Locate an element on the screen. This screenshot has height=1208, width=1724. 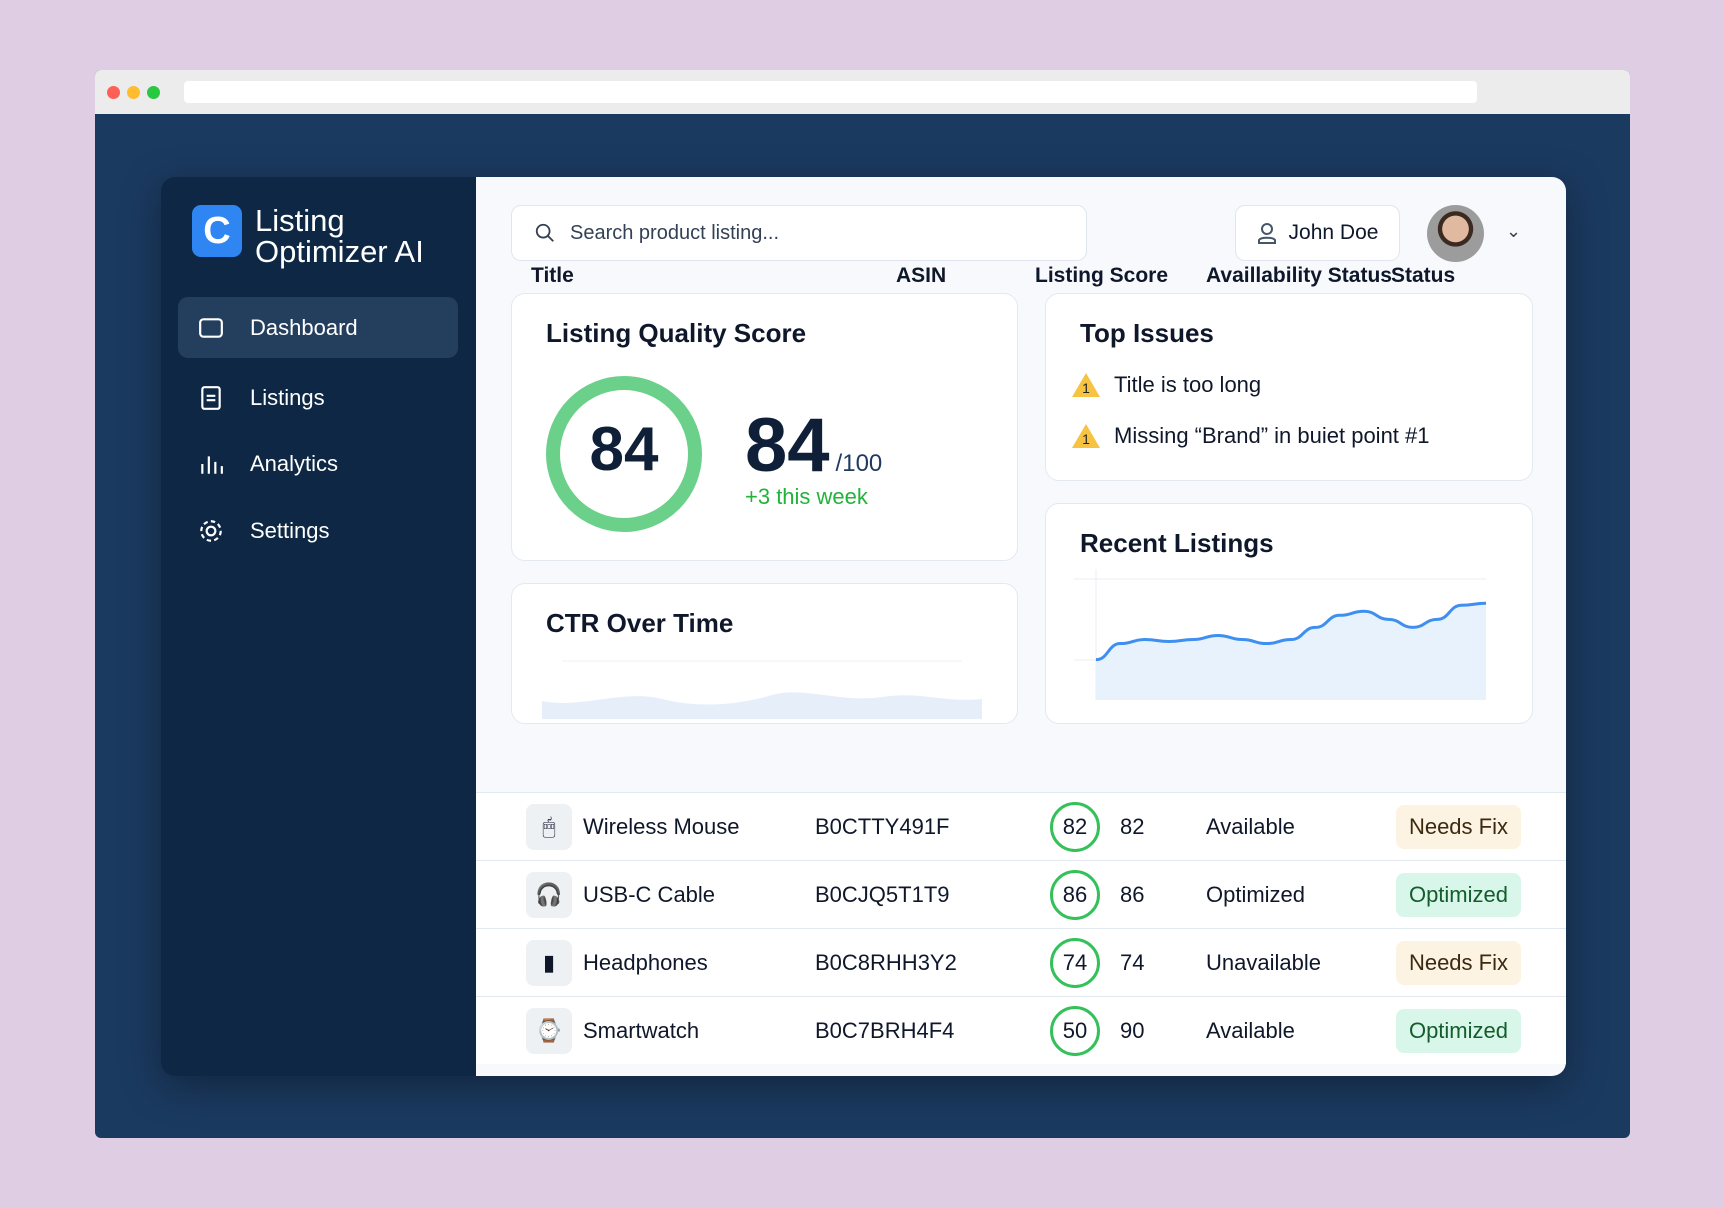
score-ring: 86 is located at coordinates (1075, 894).